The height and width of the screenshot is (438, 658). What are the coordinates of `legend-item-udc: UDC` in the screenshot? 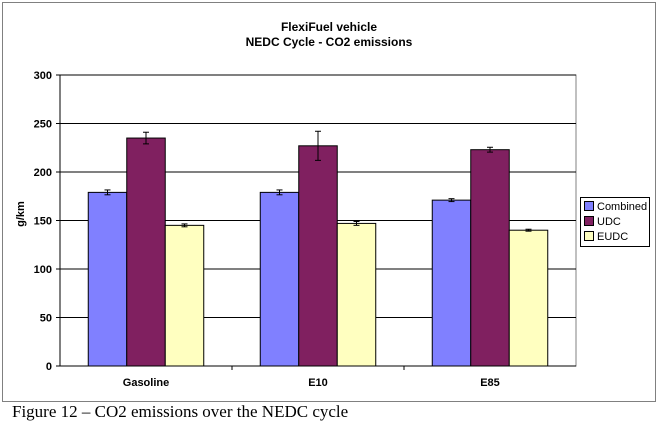 It's located at (602, 222).